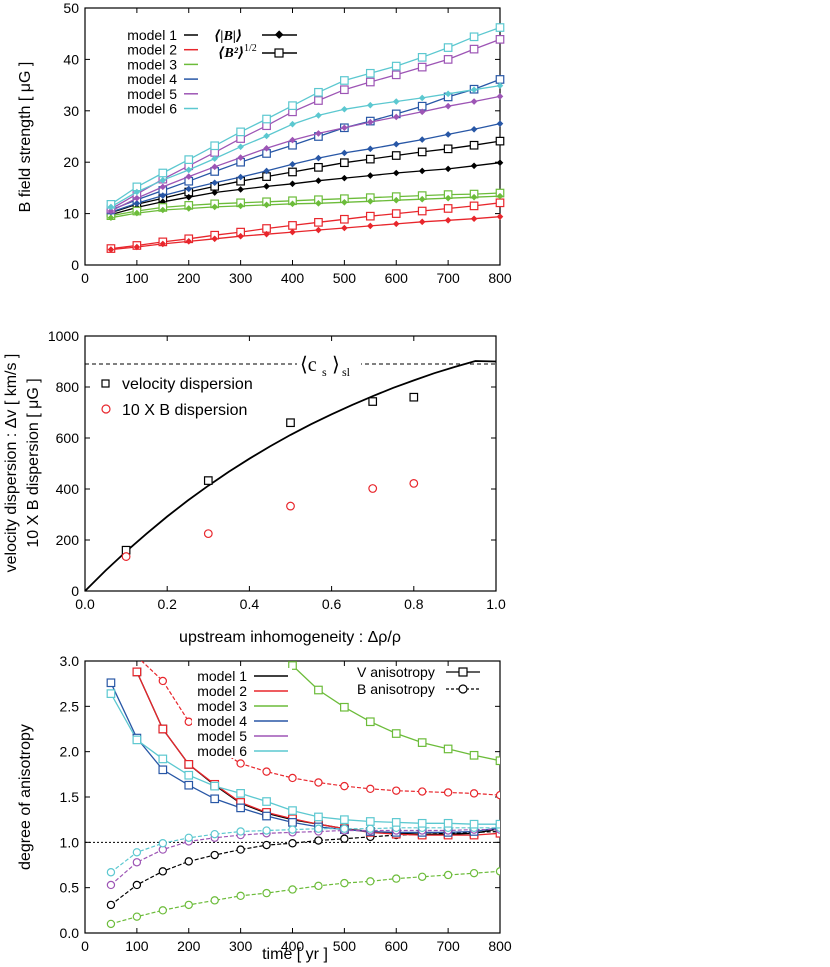  Describe the element at coordinates (290, 637) in the screenshot. I see `x-axis-label: upstream inhomogeneity : Δρ/ρ` at that location.